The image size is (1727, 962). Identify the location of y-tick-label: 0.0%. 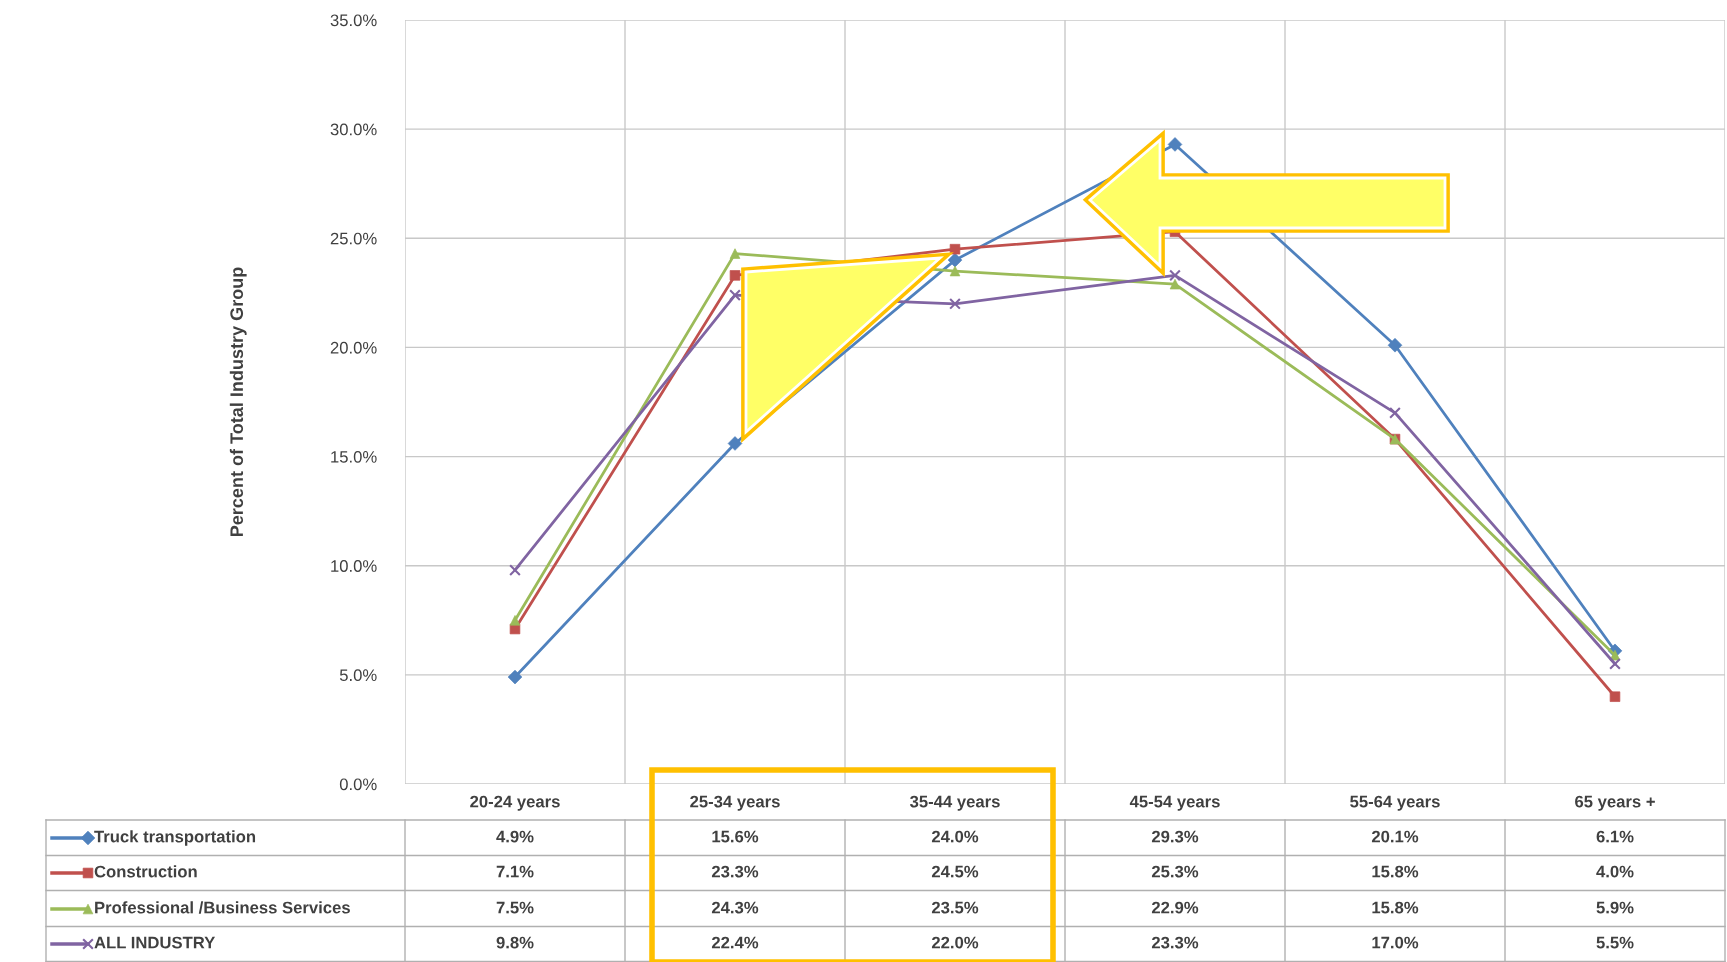
(358, 784).